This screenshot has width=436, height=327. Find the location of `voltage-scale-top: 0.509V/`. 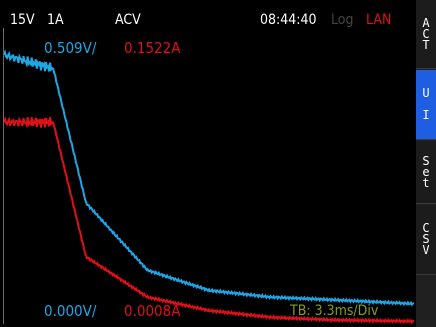

voltage-scale-top: 0.509V/ is located at coordinates (70, 48).